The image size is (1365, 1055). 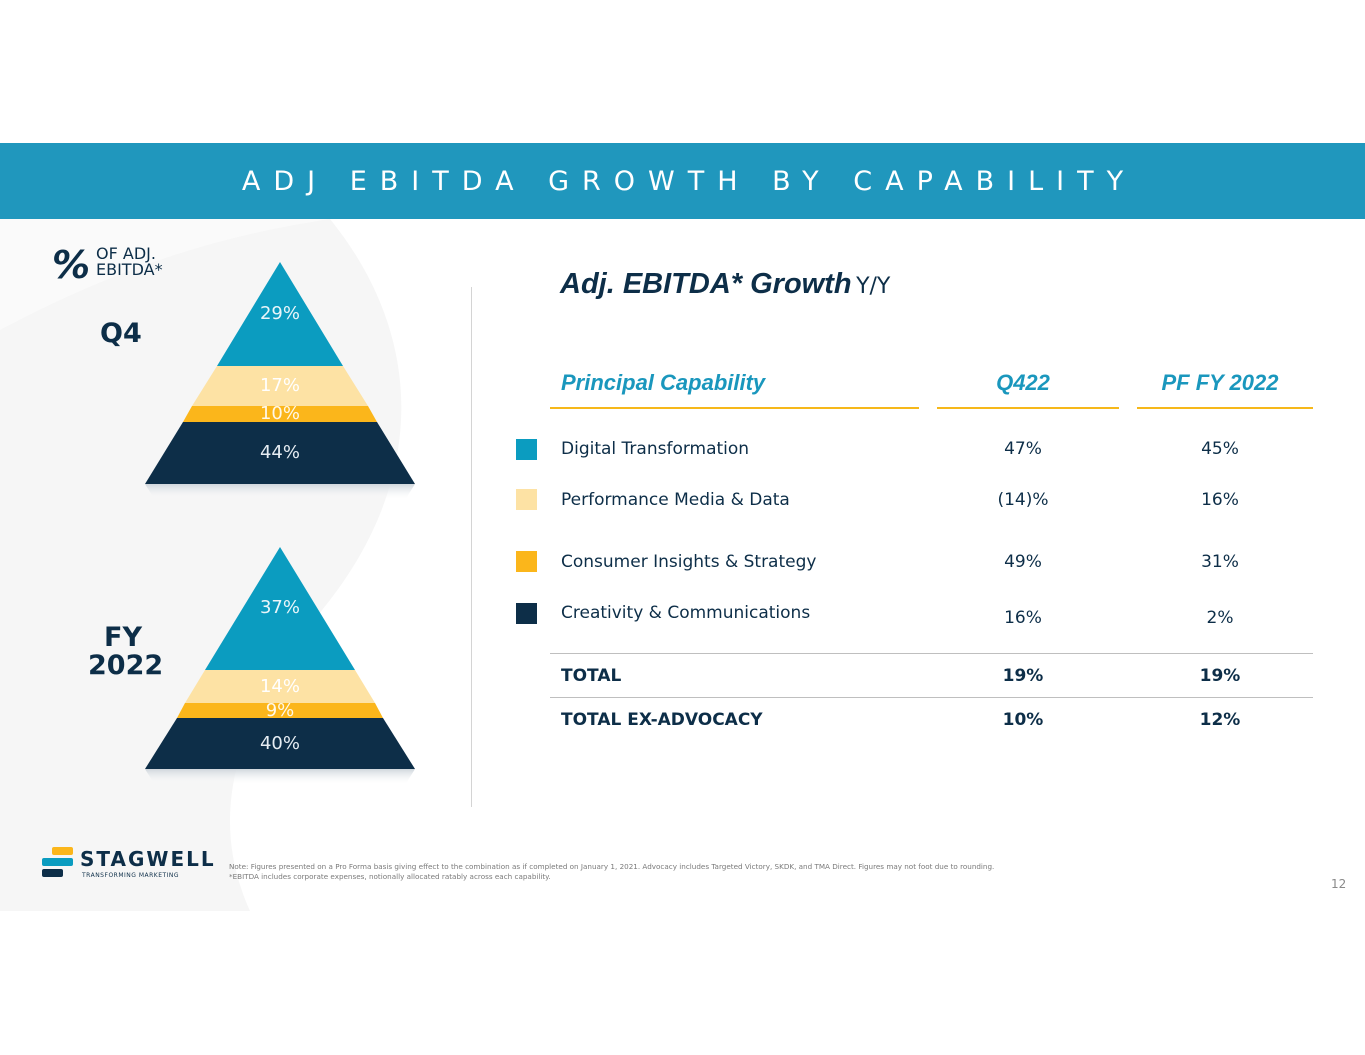 I want to click on page-number: 12, so click(x=1339, y=884).